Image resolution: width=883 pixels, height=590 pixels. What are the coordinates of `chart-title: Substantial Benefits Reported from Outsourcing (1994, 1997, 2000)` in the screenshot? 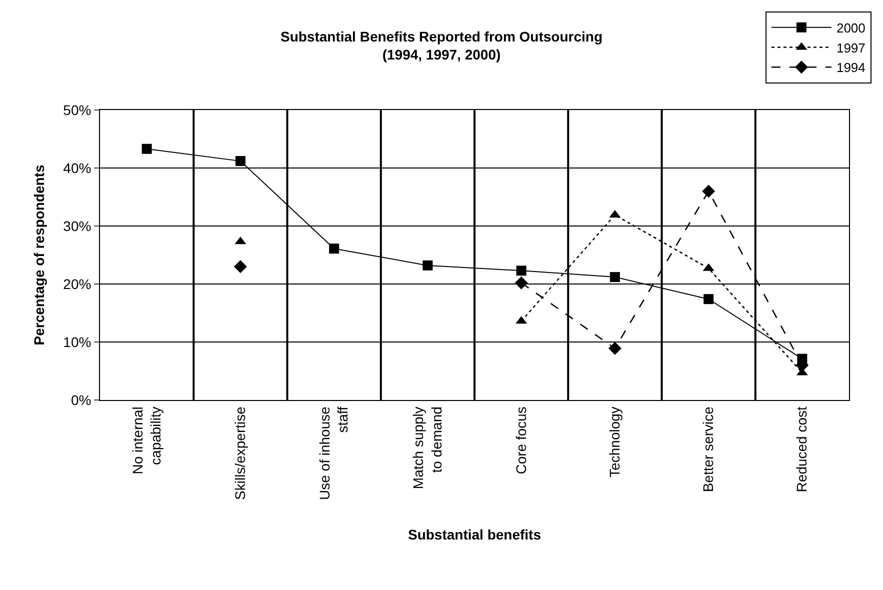 It's located at (441, 45).